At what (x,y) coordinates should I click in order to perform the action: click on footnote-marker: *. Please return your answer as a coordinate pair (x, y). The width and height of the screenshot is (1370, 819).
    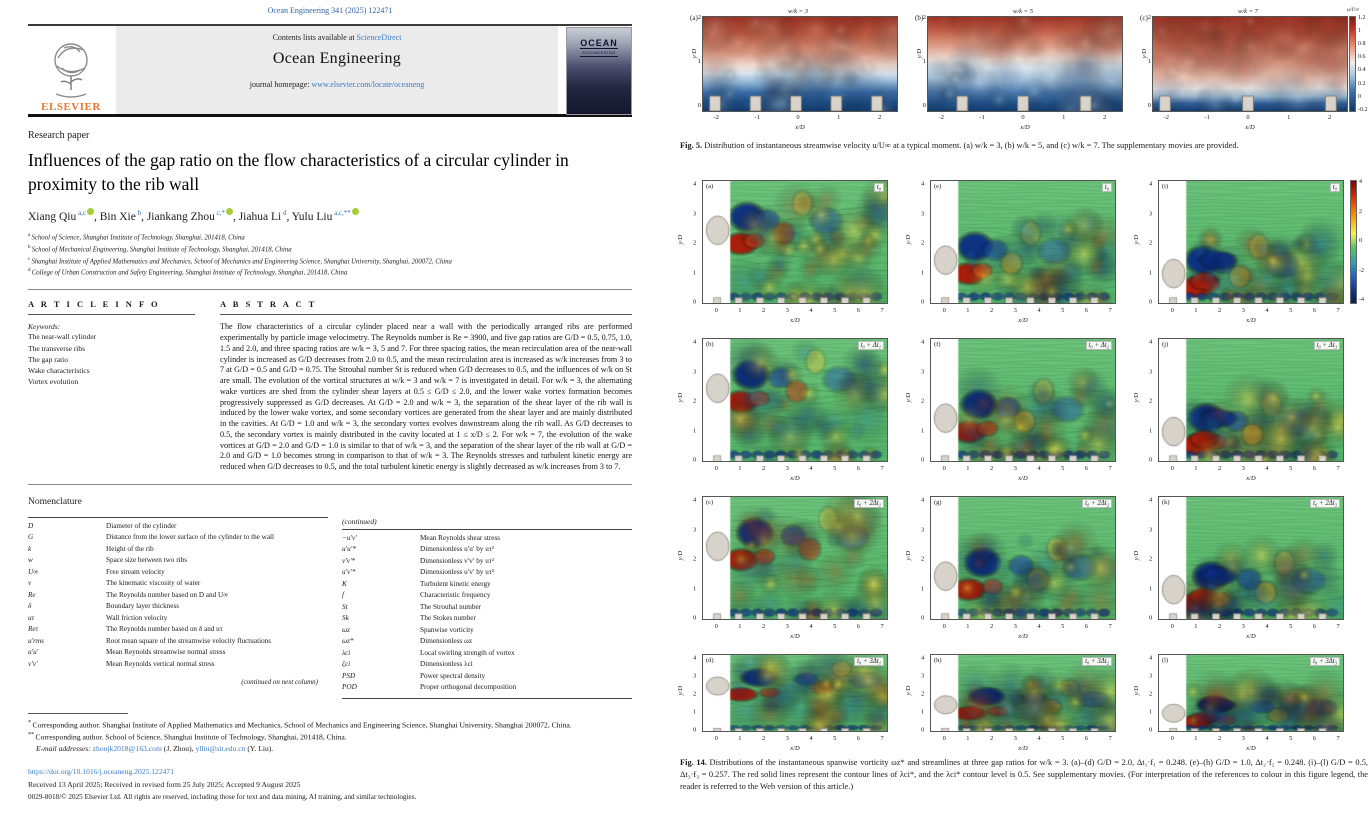
    Looking at the image, I should click on (30, 722).